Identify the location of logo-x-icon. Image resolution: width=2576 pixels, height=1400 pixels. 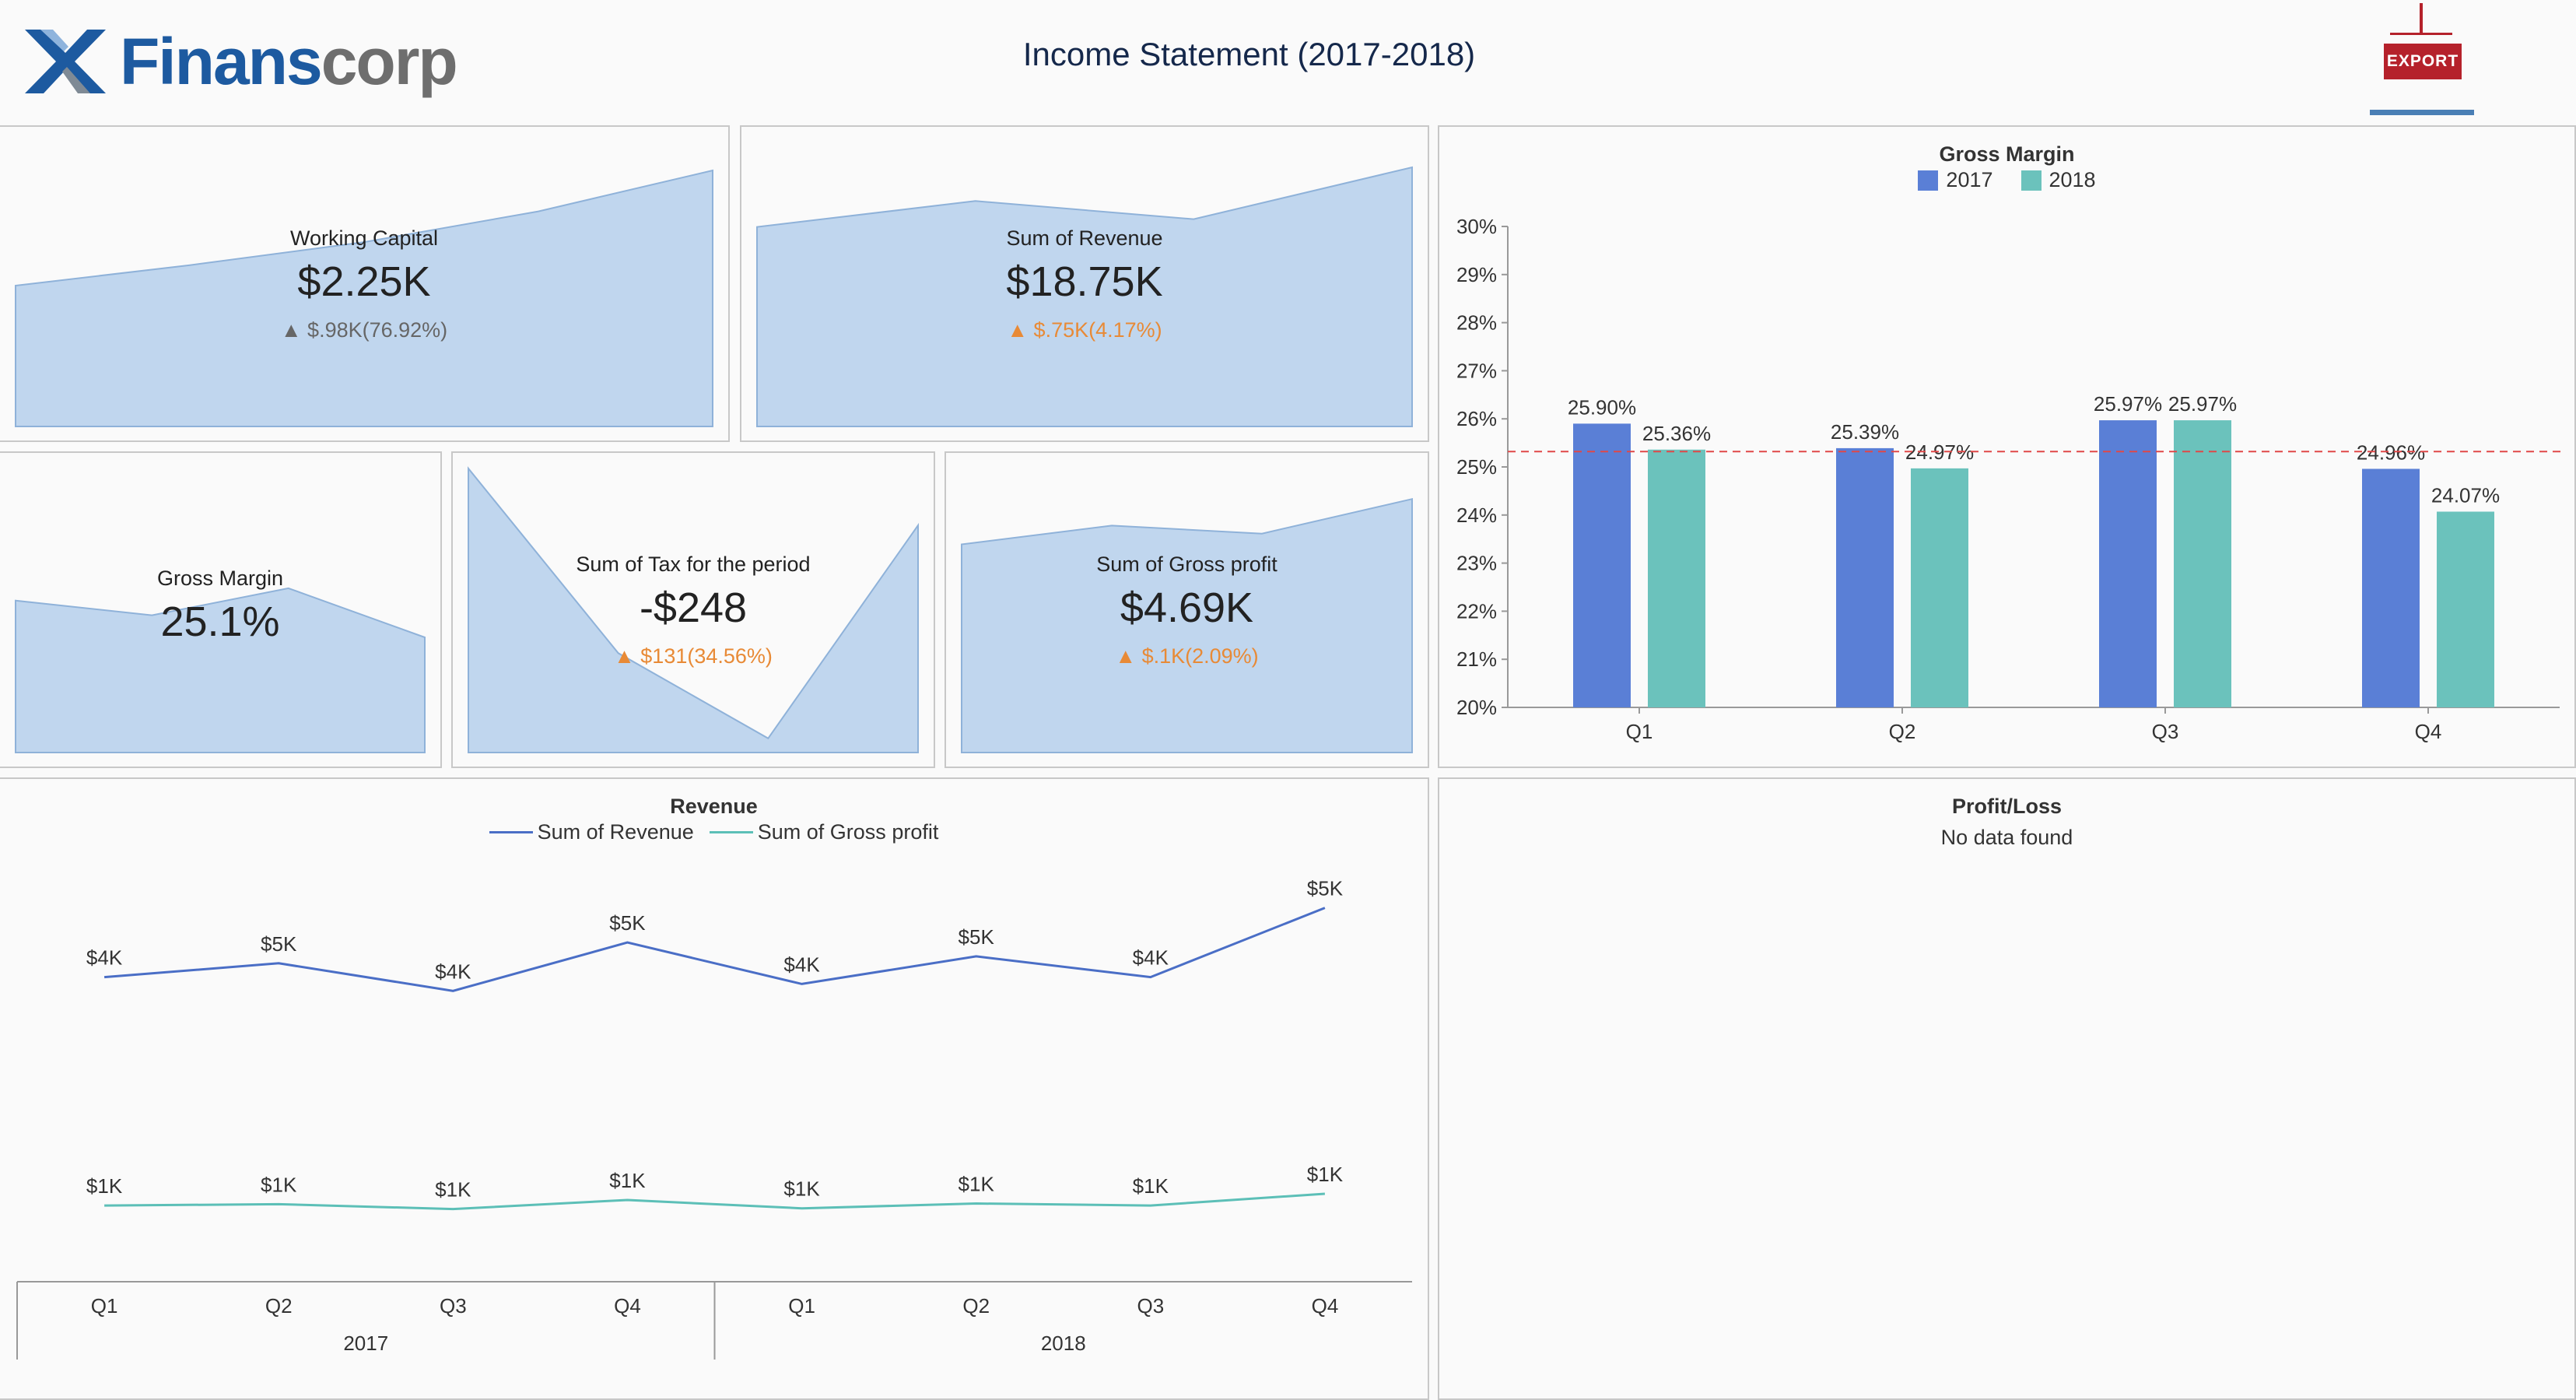
(65, 61).